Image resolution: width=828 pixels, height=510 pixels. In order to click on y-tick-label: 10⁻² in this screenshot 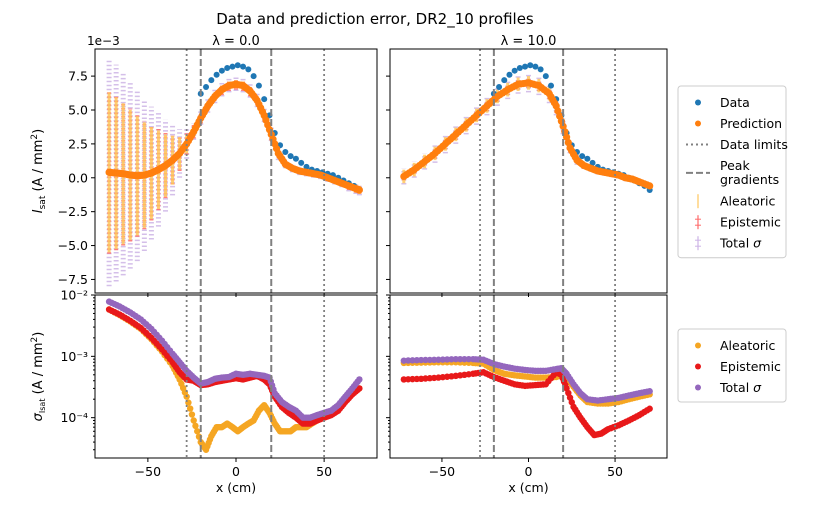, I will do `click(74, 295)`.